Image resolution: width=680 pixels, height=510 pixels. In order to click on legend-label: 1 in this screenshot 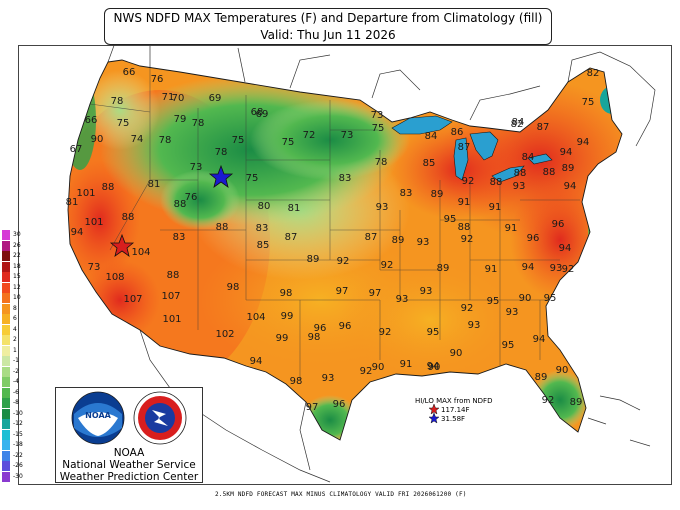, I will do `click(15, 350)`.